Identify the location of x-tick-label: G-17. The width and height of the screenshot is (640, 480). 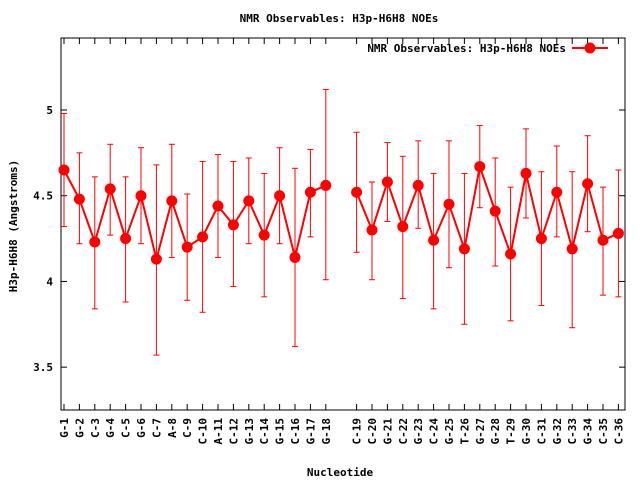
(310, 431).